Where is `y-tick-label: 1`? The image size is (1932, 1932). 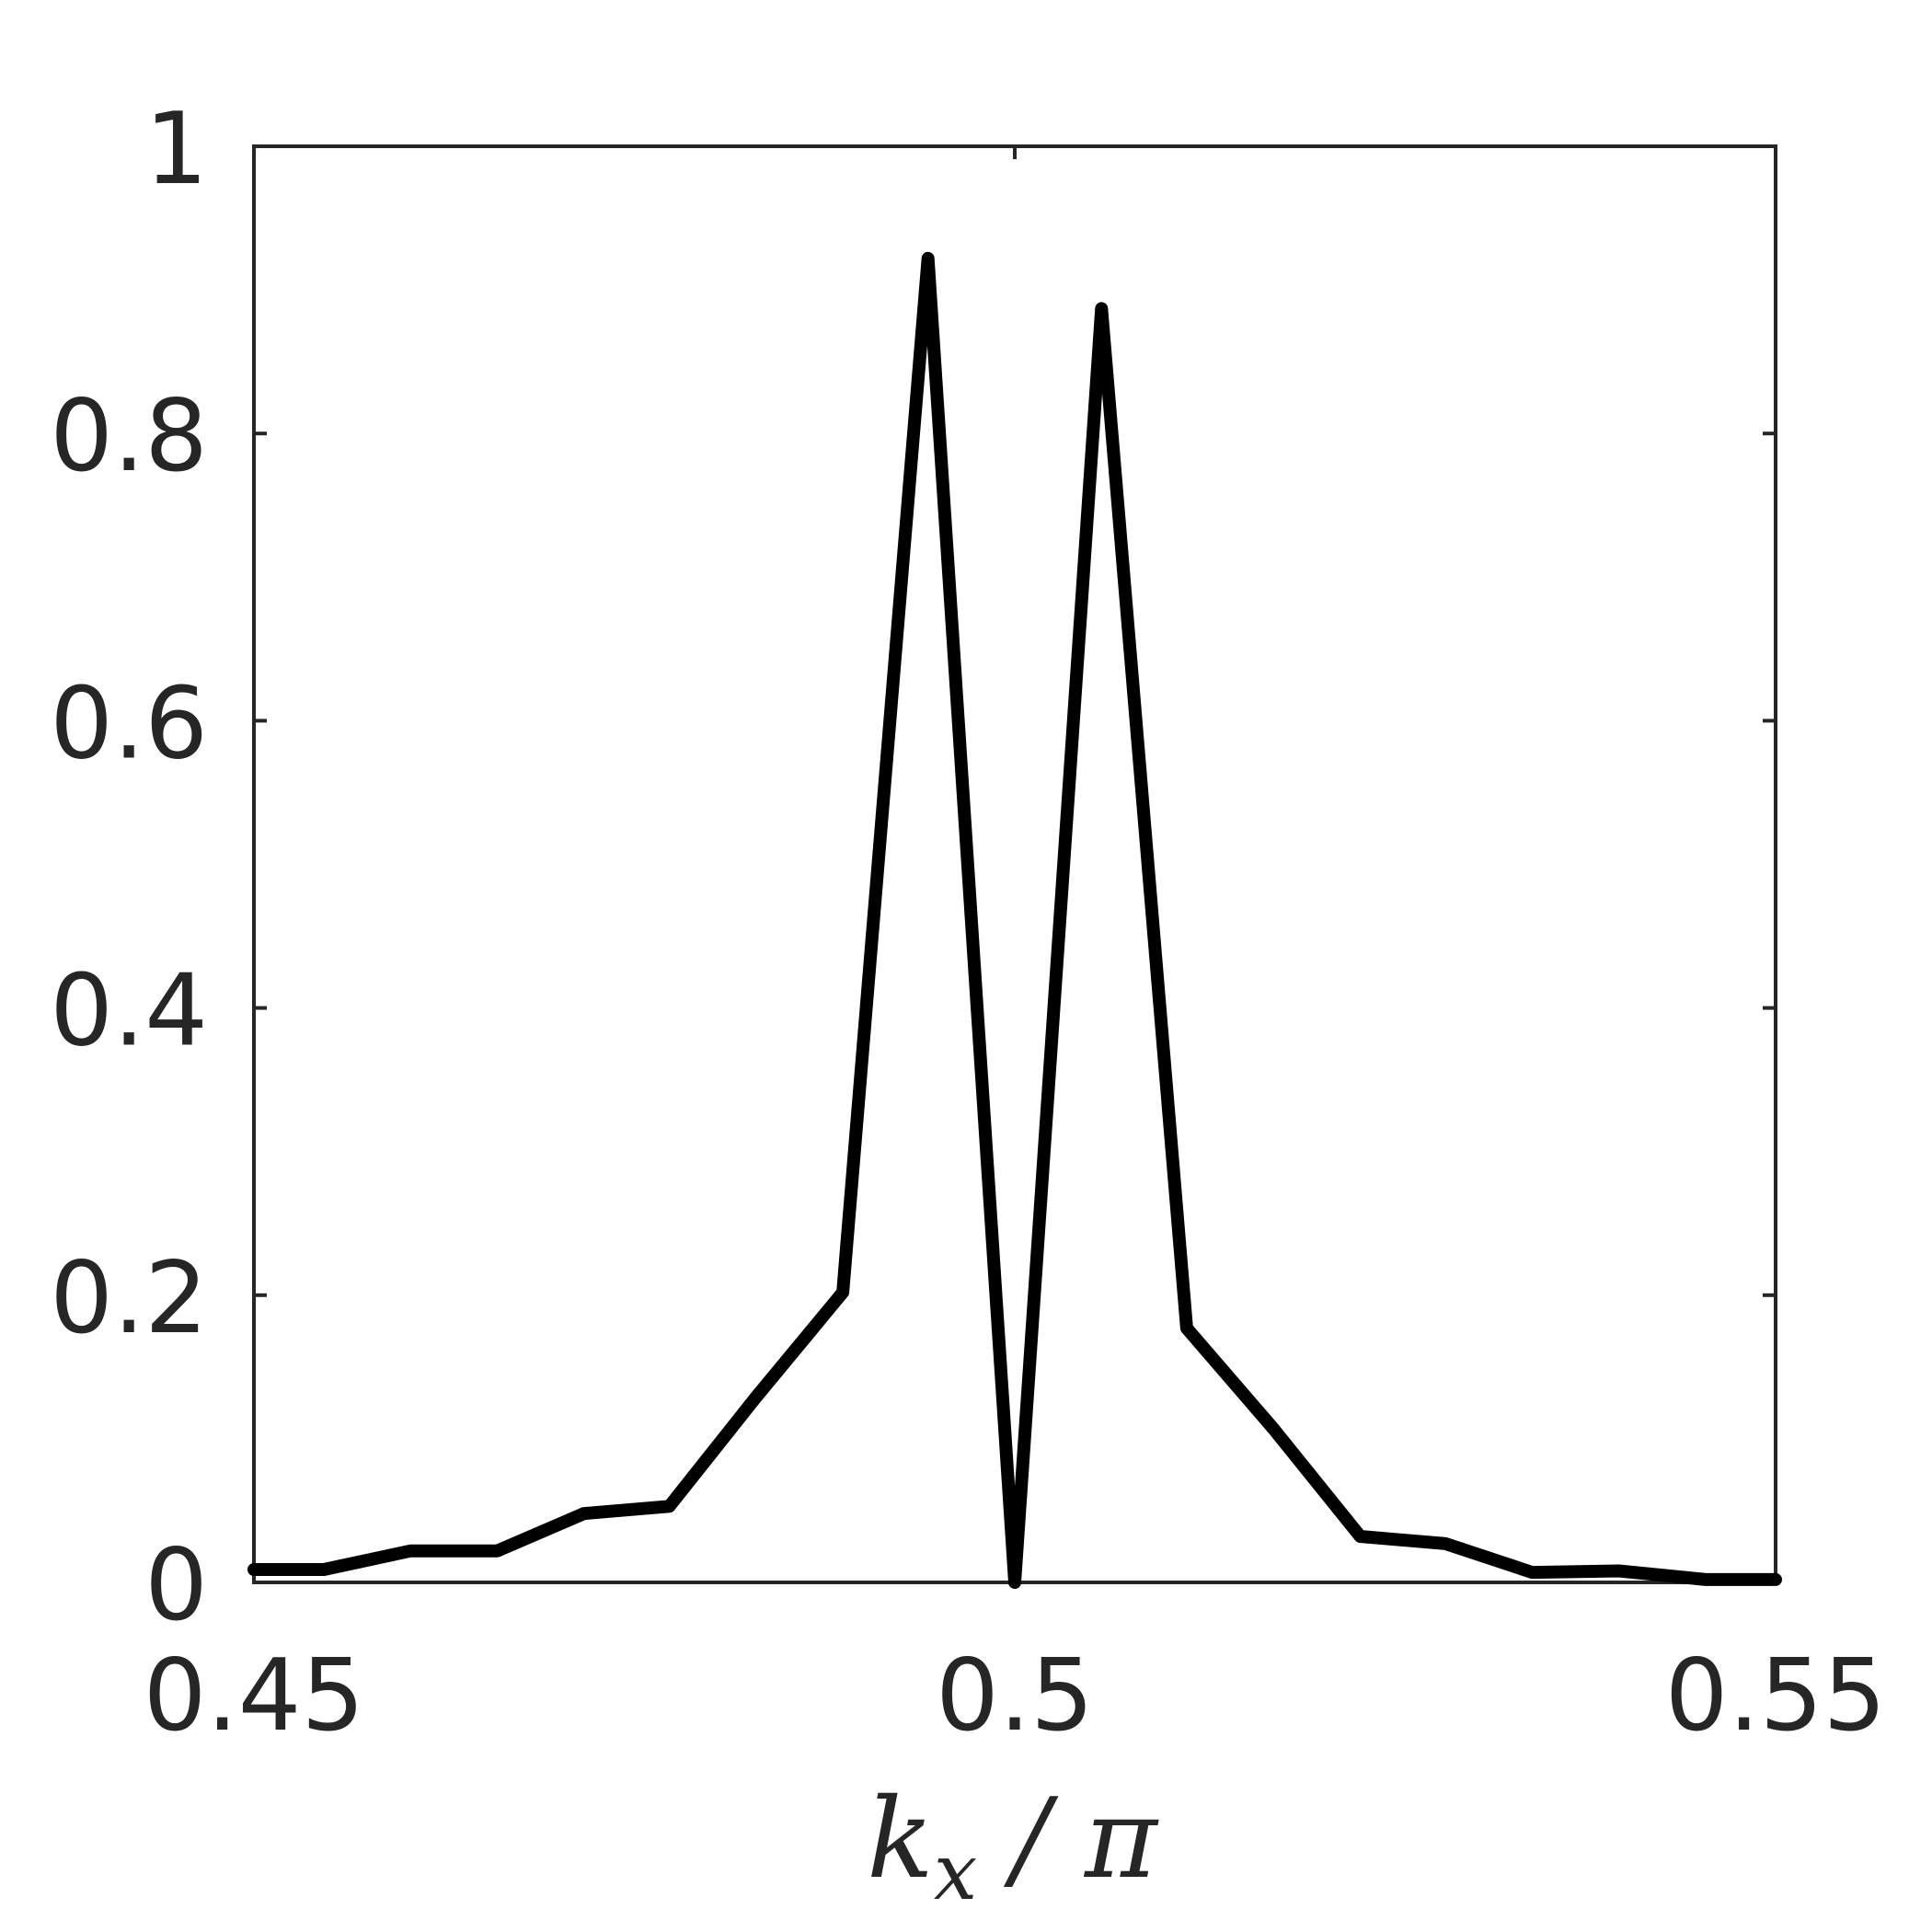
y-tick-label: 1 is located at coordinates (176, 149).